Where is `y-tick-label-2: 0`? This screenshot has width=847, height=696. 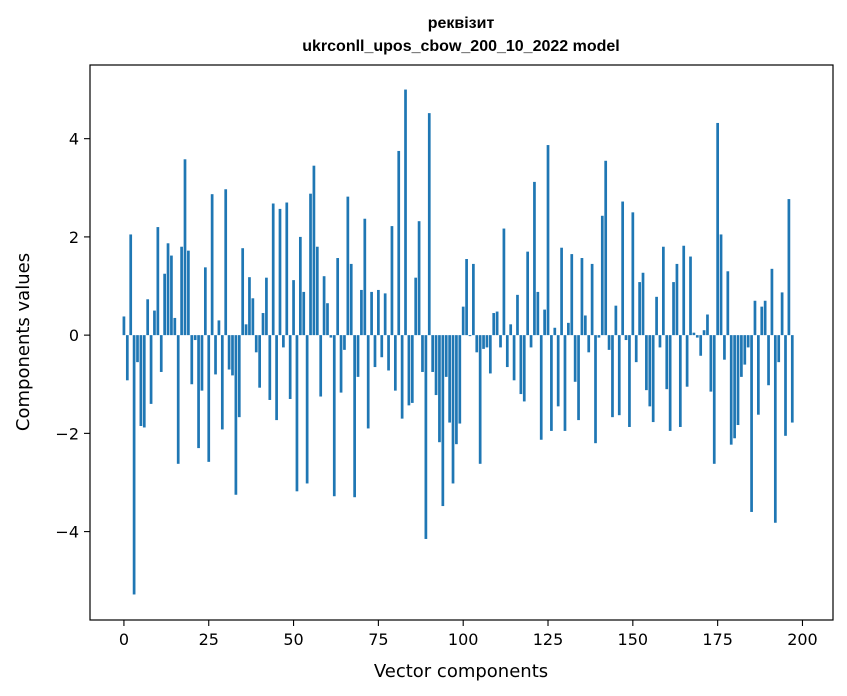 y-tick-label-2: 0 is located at coordinates (74, 335).